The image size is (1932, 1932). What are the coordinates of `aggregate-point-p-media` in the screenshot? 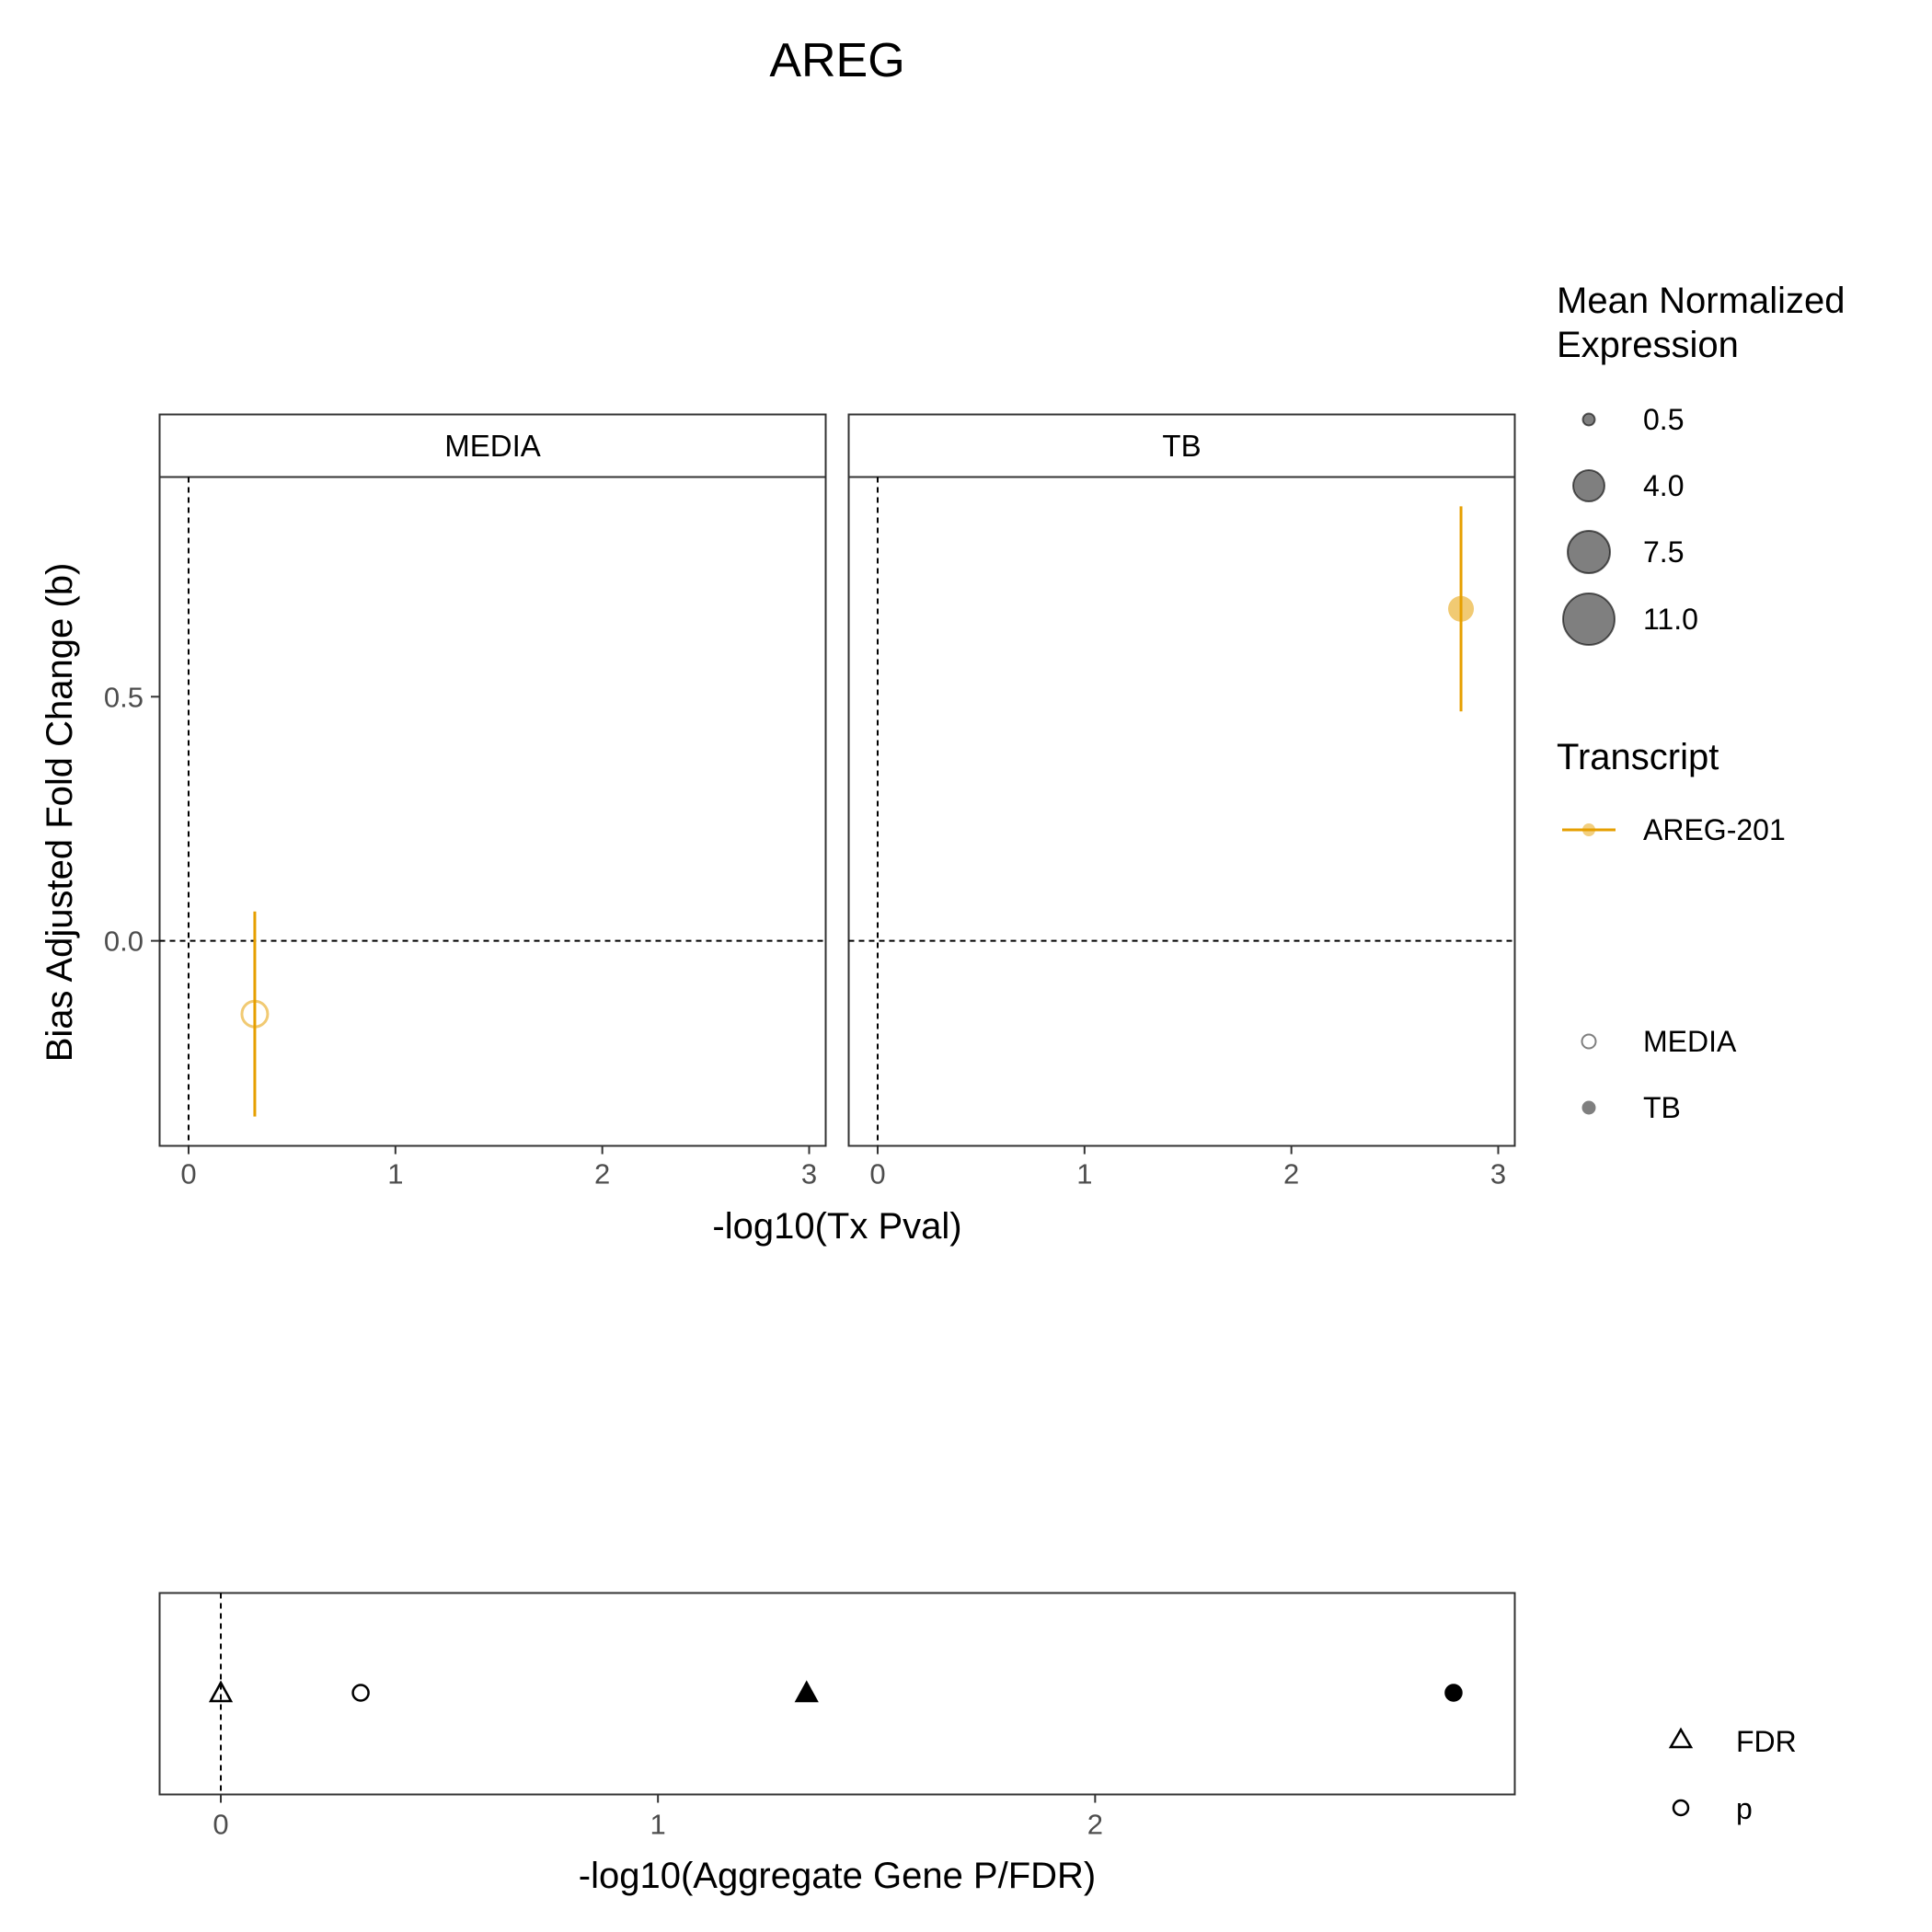 It's located at (360, 1693).